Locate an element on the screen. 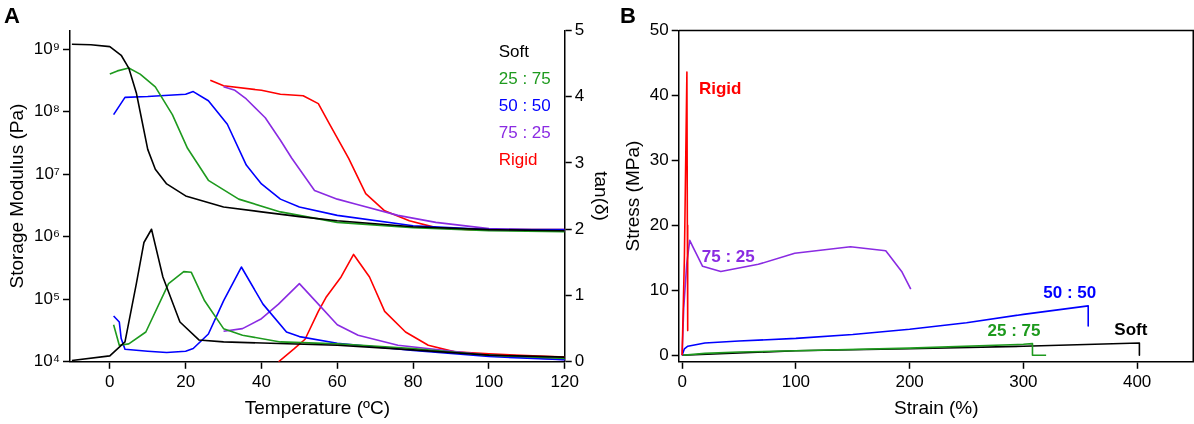  chart-title: B is located at coordinates (628, 16).